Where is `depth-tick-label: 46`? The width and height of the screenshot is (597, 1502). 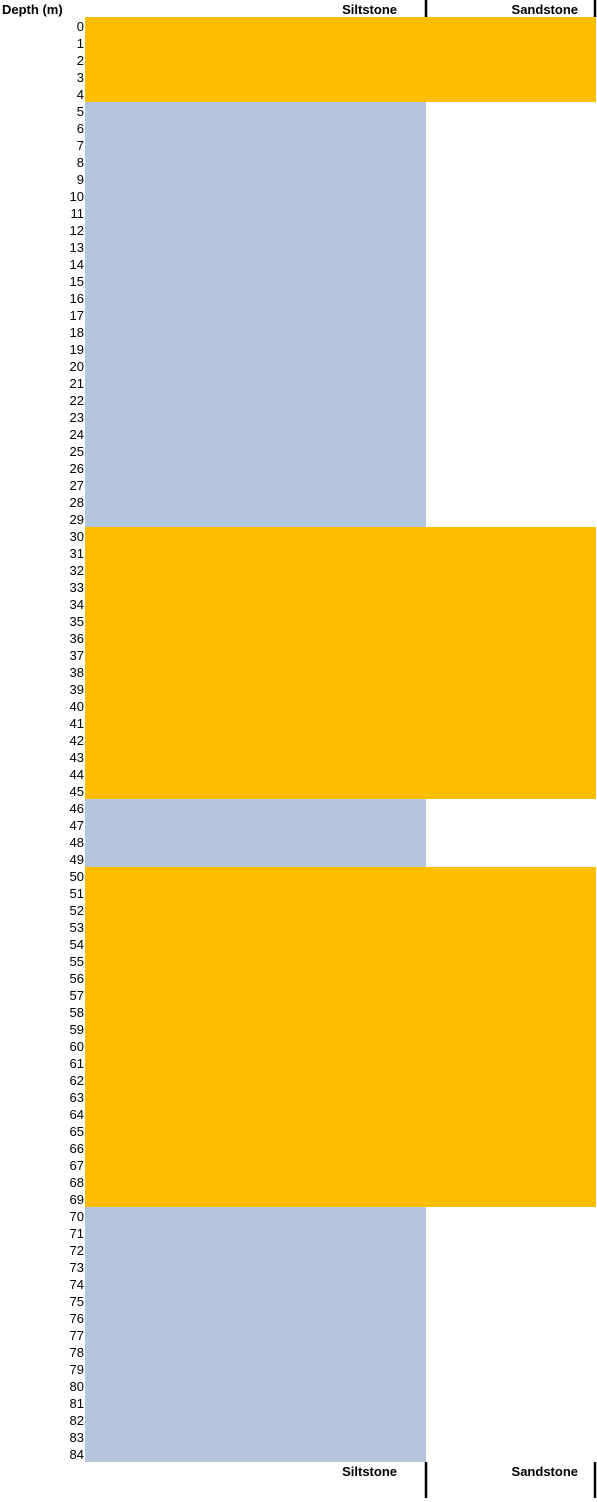
depth-tick-label: 46 is located at coordinates (77, 808).